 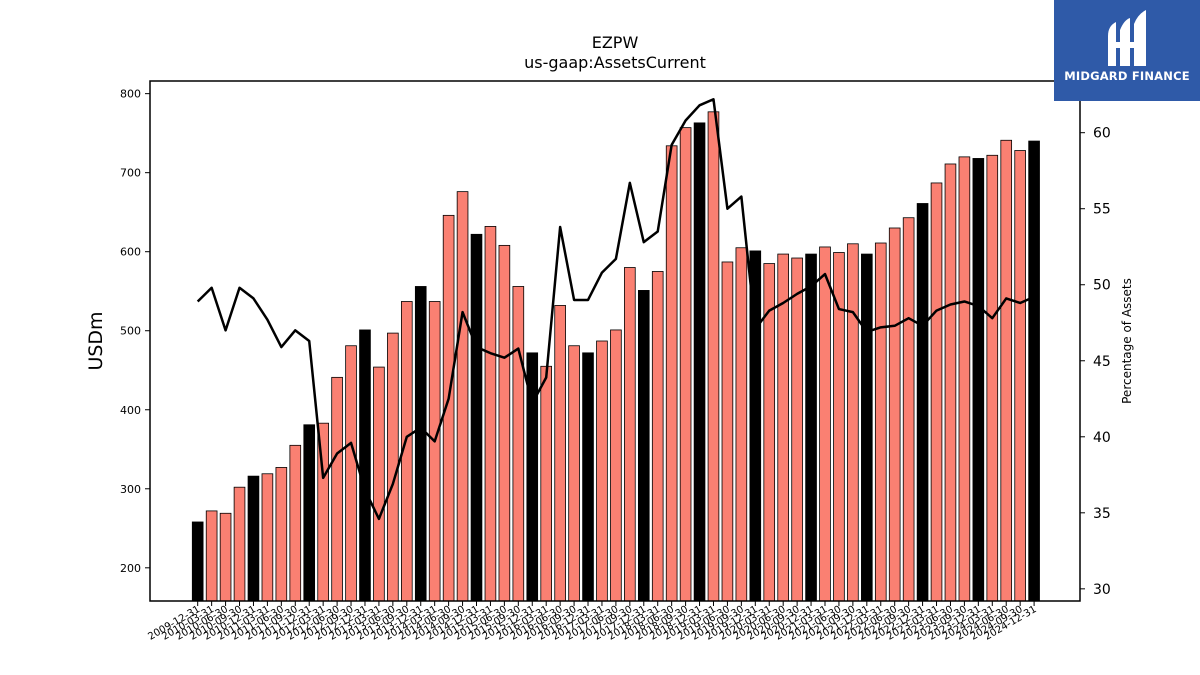 I want to click on y-axis-right: 30 35 40 45 50 55 60, so click(x=1095, y=362).